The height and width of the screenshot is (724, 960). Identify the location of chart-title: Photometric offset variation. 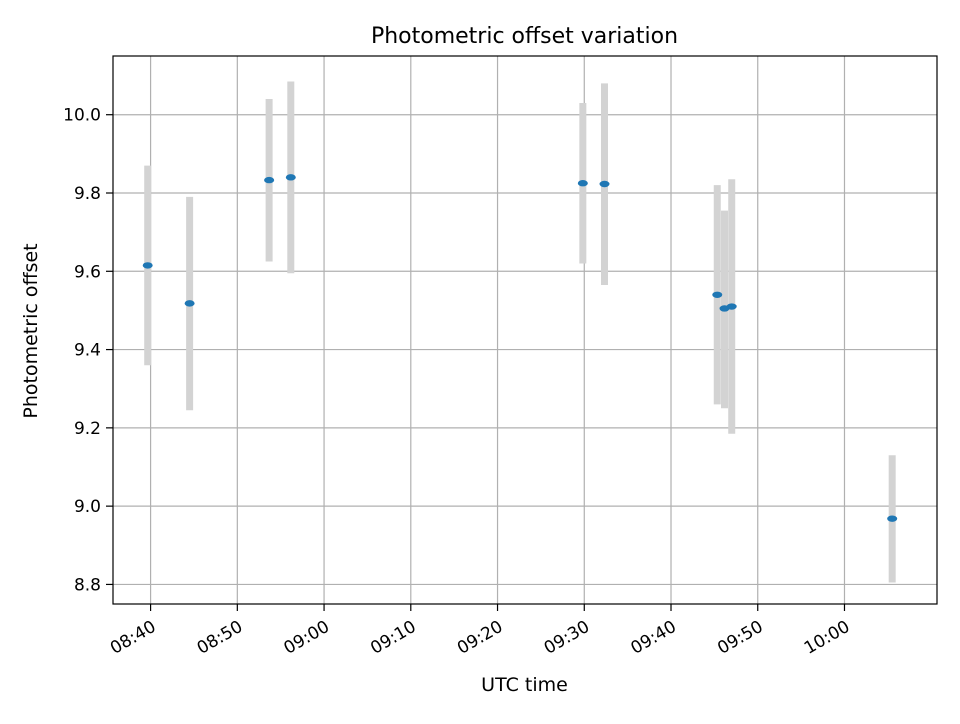
(524, 36).